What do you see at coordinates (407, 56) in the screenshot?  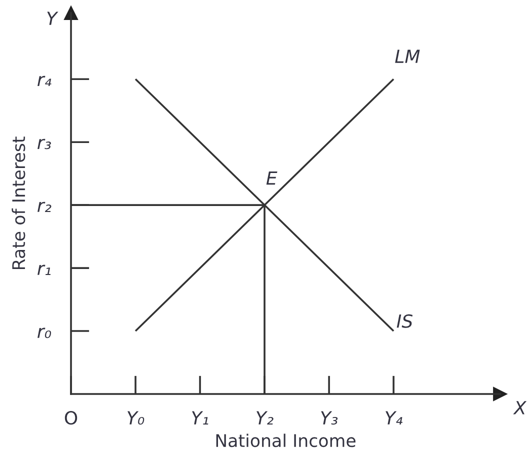 I see `series-label: LM` at bounding box center [407, 56].